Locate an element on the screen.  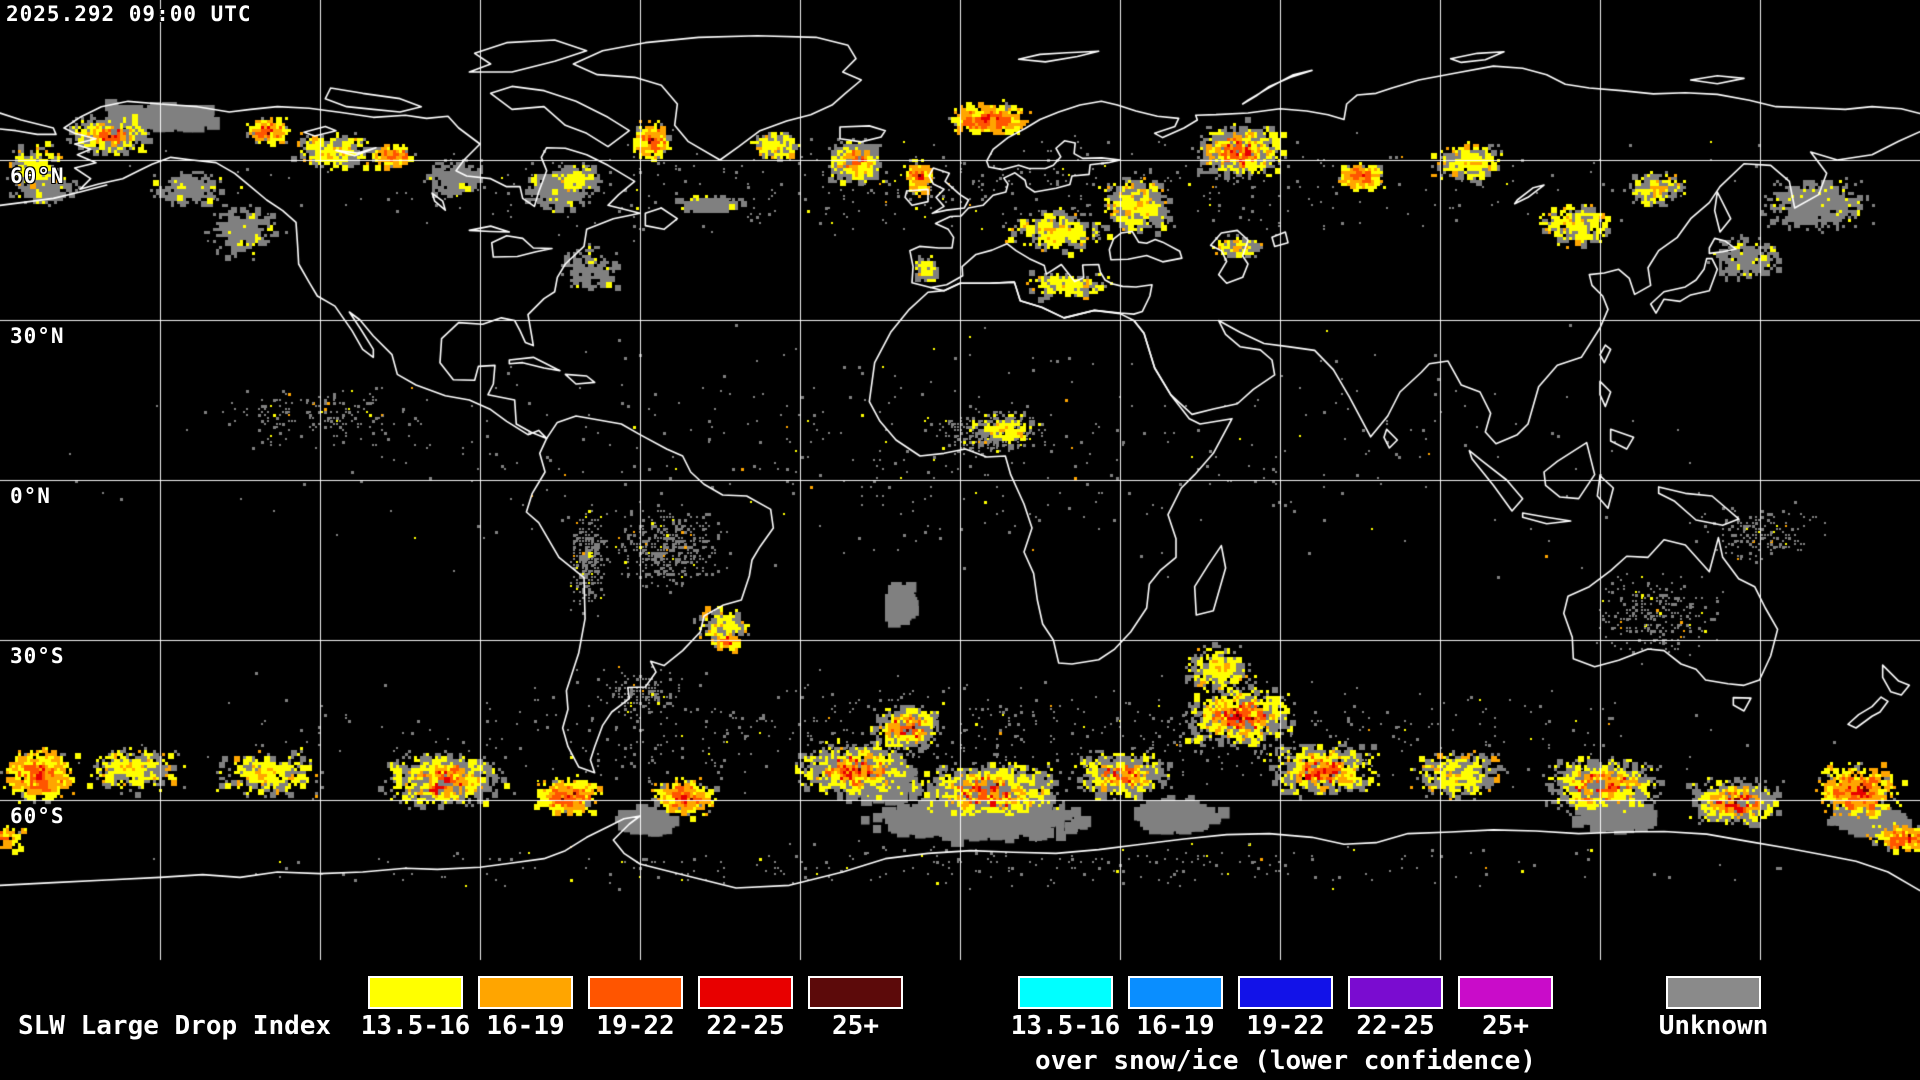
lat-label-60n: 60°N is located at coordinates (37, 176).